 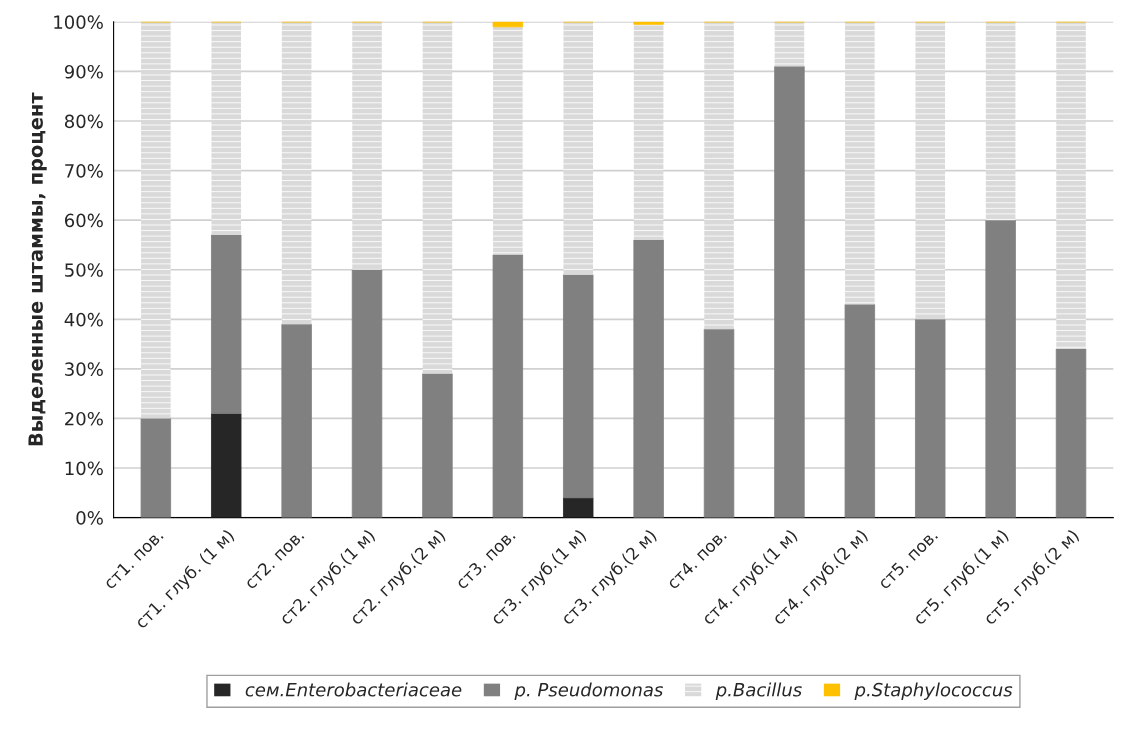 I want to click on y-tick-label: 50%, so click(x=84, y=270).